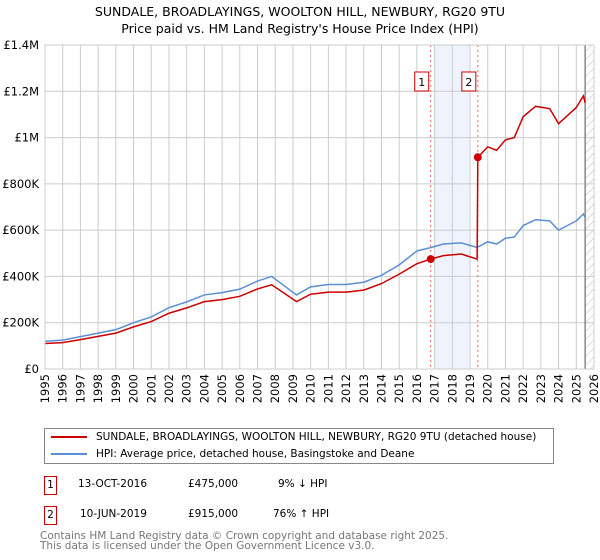 The height and width of the screenshot is (560, 600). I want to click on x-tick-label: 2010, so click(311, 388).